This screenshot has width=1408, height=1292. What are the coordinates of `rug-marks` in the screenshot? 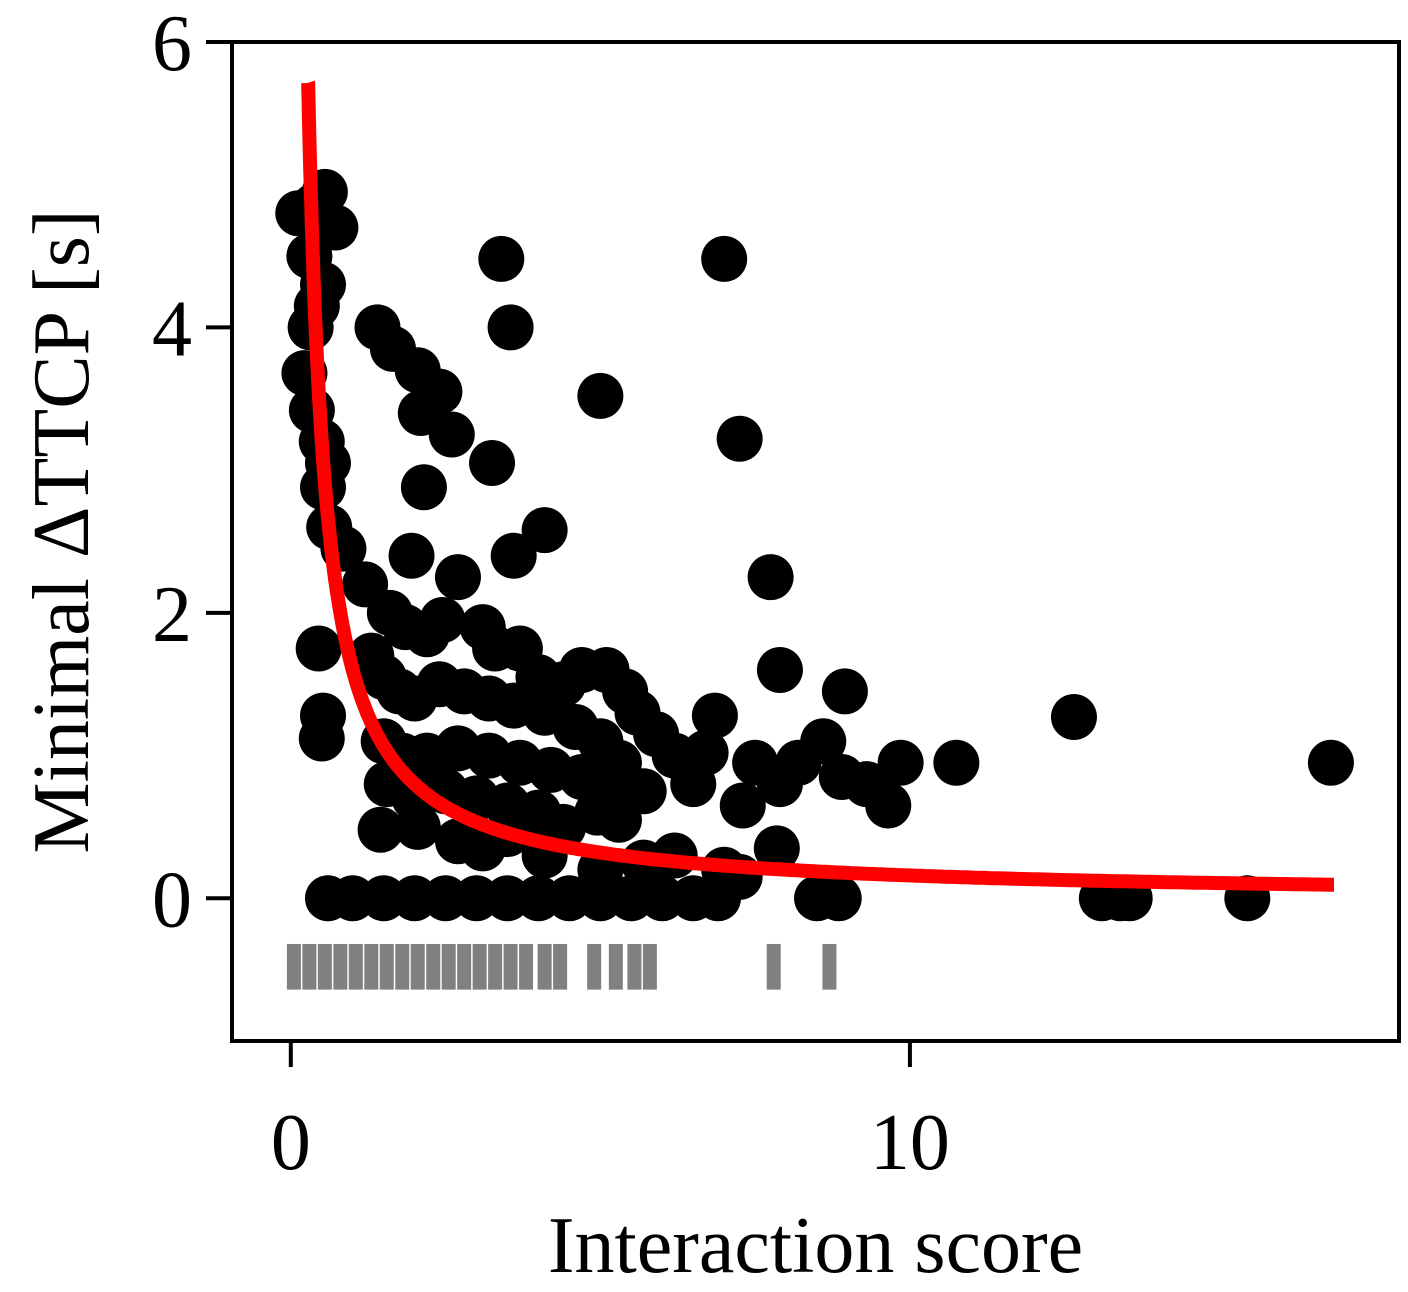 It's located at (561, 966).